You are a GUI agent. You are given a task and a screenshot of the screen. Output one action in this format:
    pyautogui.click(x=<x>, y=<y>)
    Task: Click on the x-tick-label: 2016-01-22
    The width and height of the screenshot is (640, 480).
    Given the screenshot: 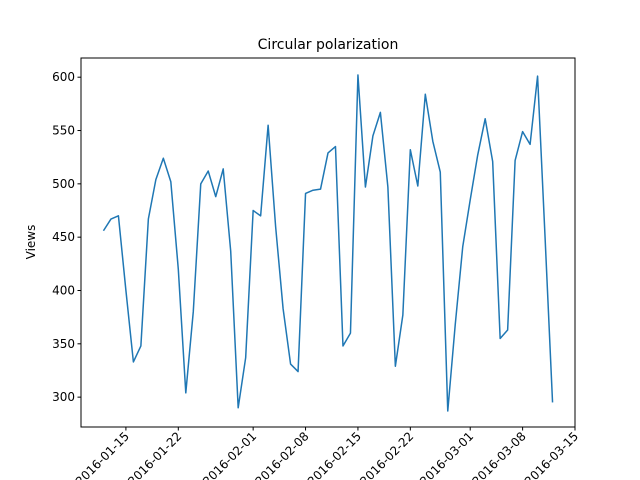 What is the action you would take?
    pyautogui.click(x=154, y=454)
    